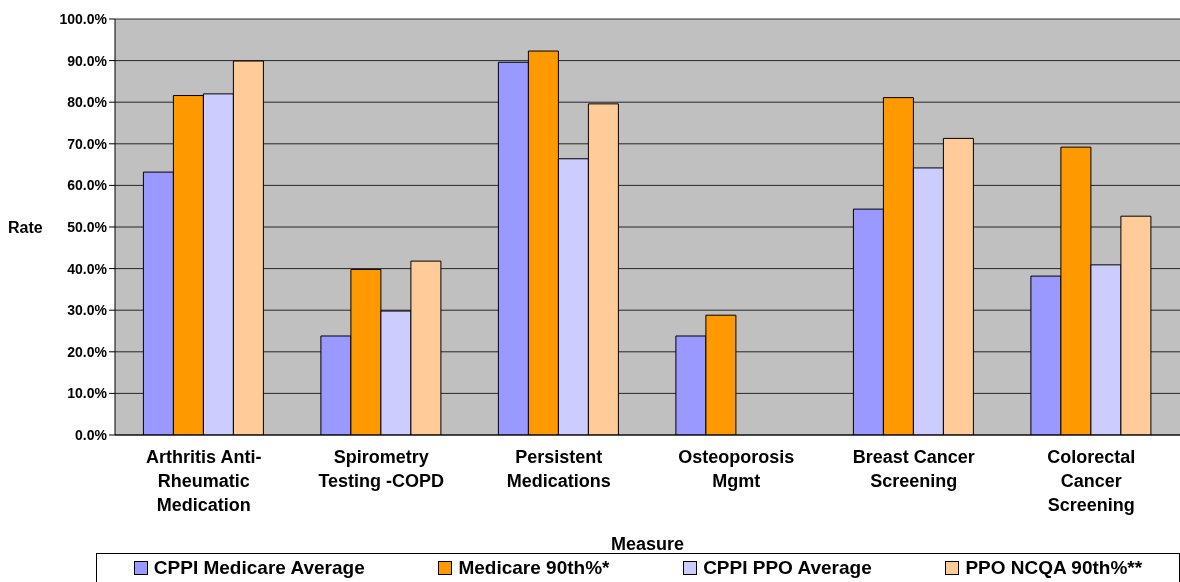  I want to click on y-tick-label: 100.0%, so click(83, 18).